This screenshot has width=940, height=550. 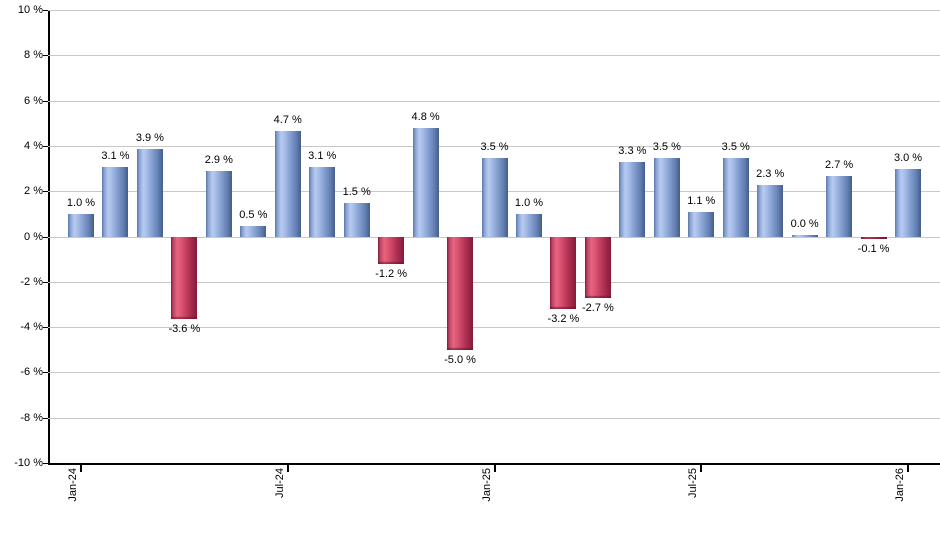 What do you see at coordinates (33, 55) in the screenshot?
I see `y-axis-label: 8 %` at bounding box center [33, 55].